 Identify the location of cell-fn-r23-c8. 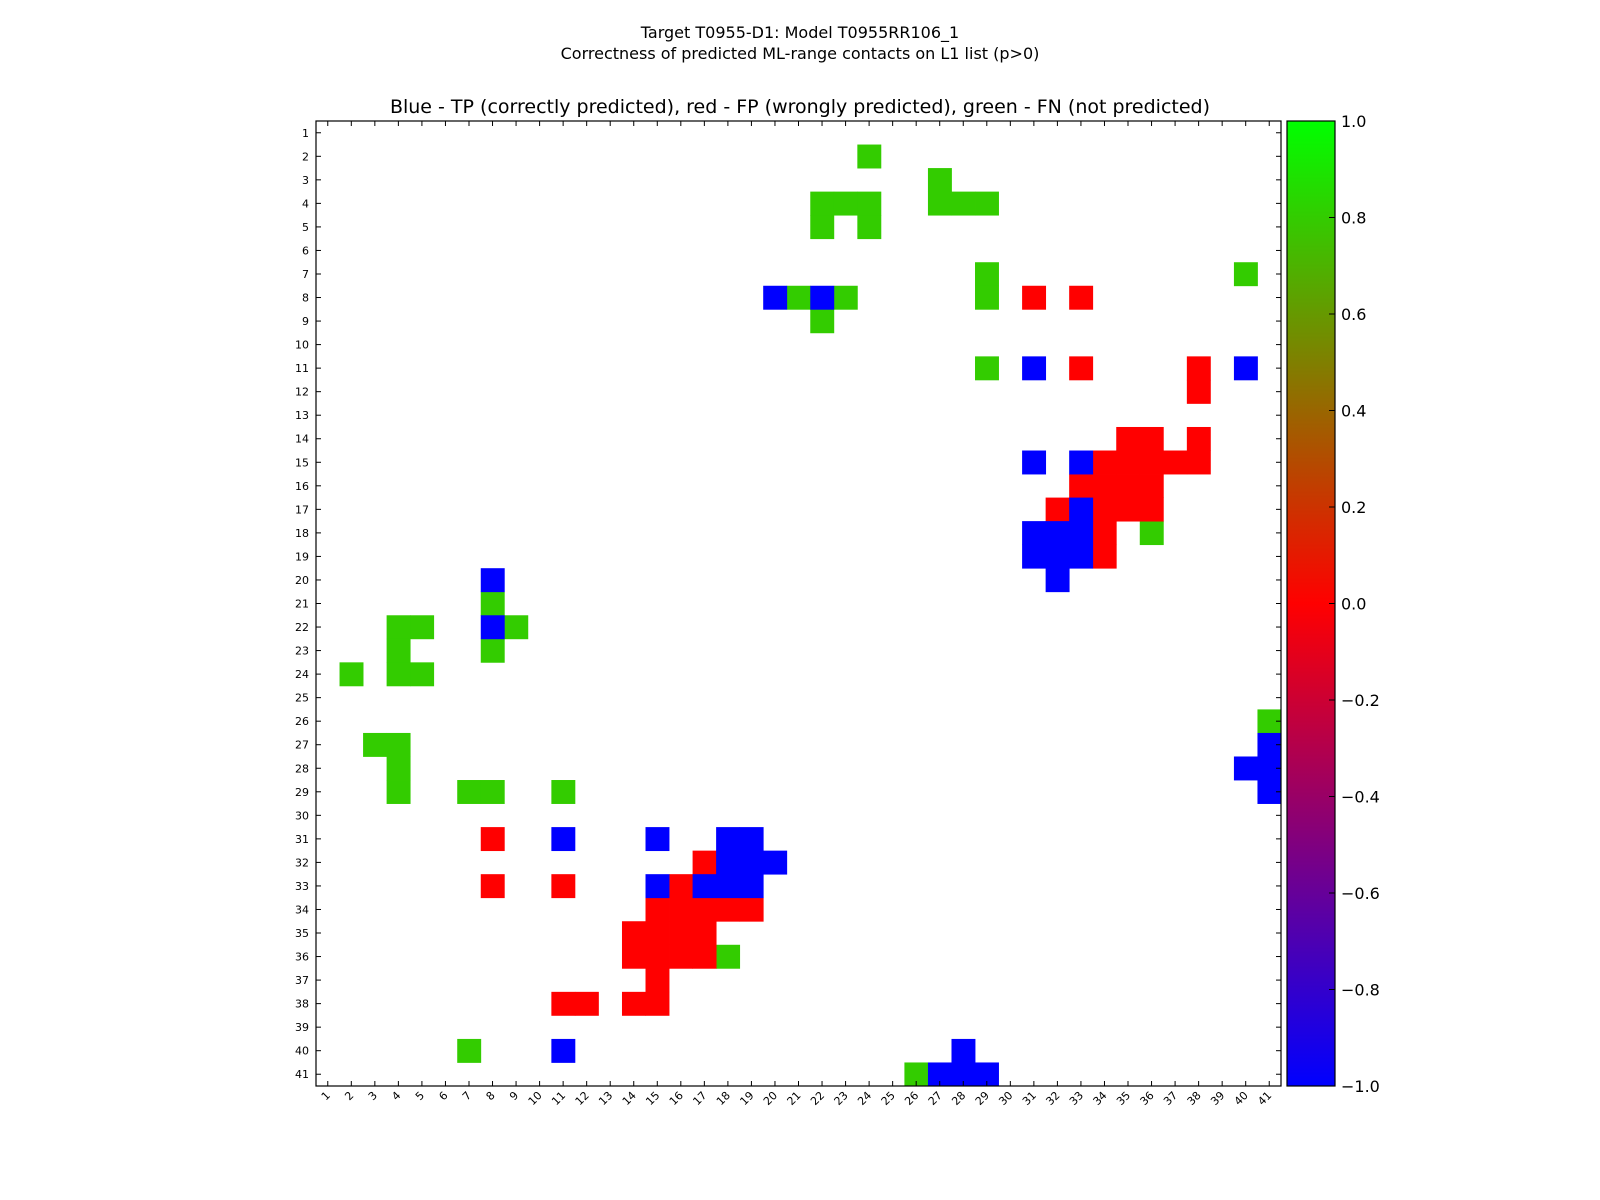
(492, 650).